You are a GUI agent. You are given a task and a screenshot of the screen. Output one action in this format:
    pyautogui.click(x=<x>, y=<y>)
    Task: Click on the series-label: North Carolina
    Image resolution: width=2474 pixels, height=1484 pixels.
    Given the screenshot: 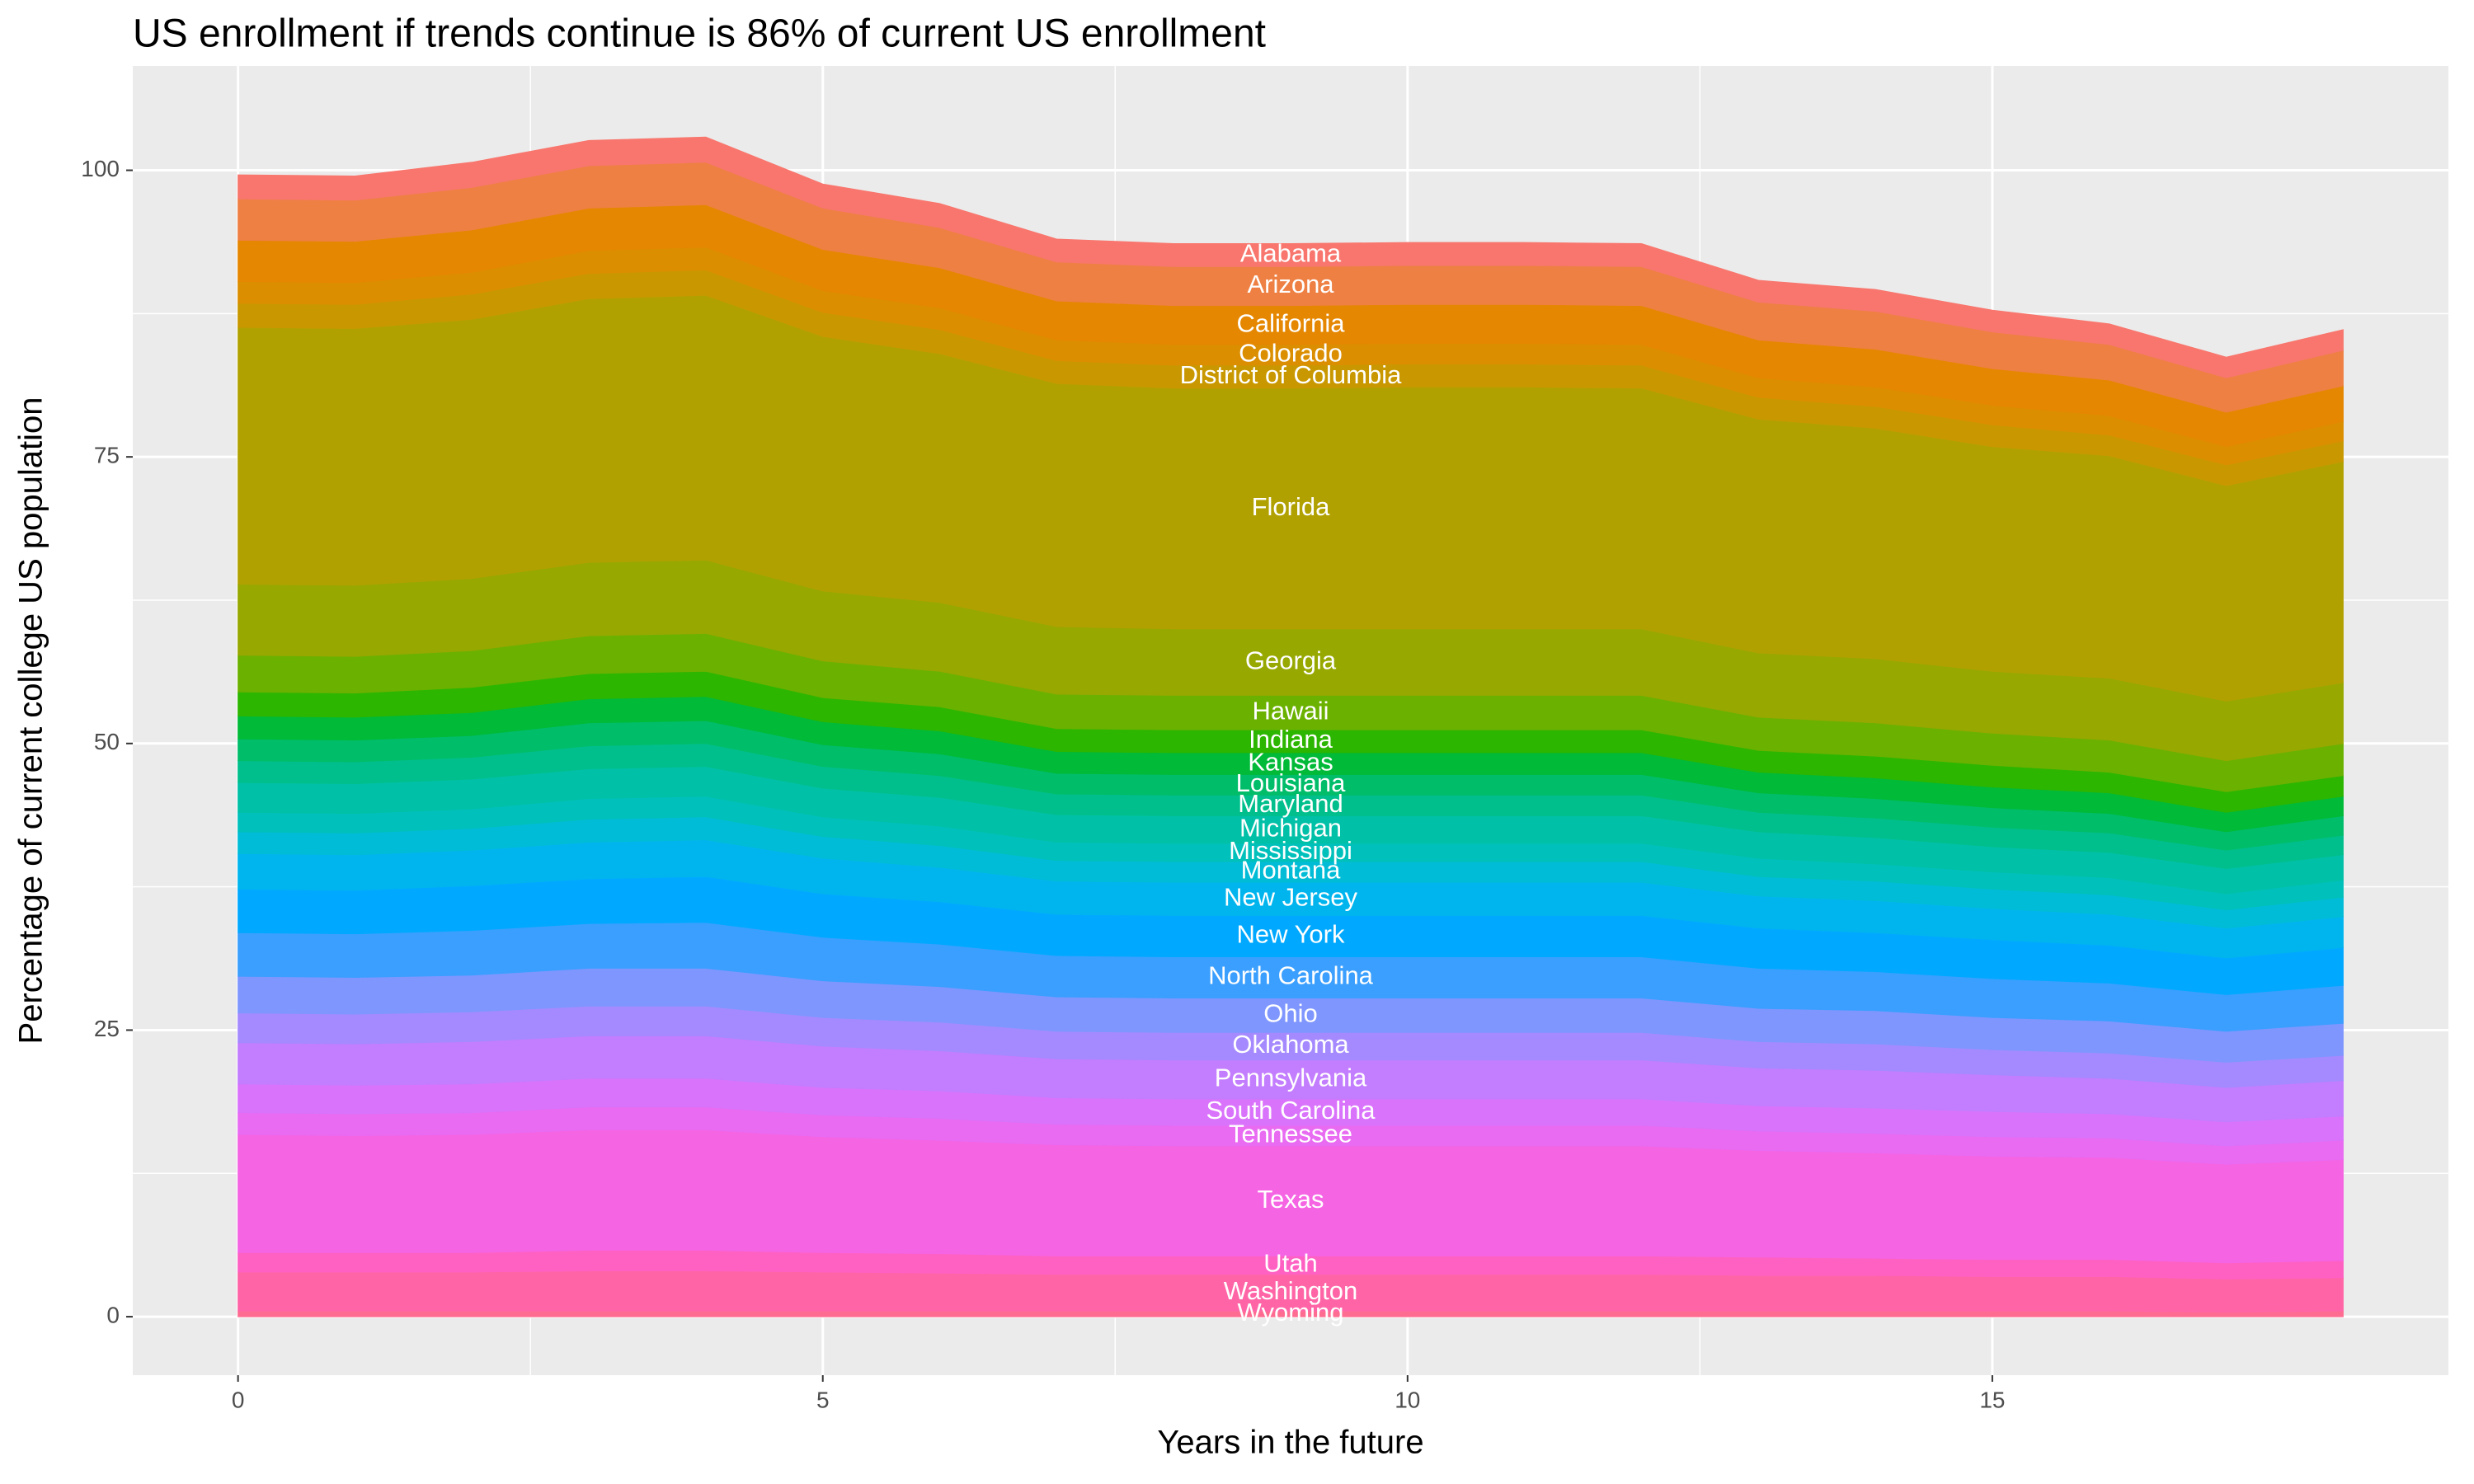 What is the action you would take?
    pyautogui.click(x=1291, y=975)
    